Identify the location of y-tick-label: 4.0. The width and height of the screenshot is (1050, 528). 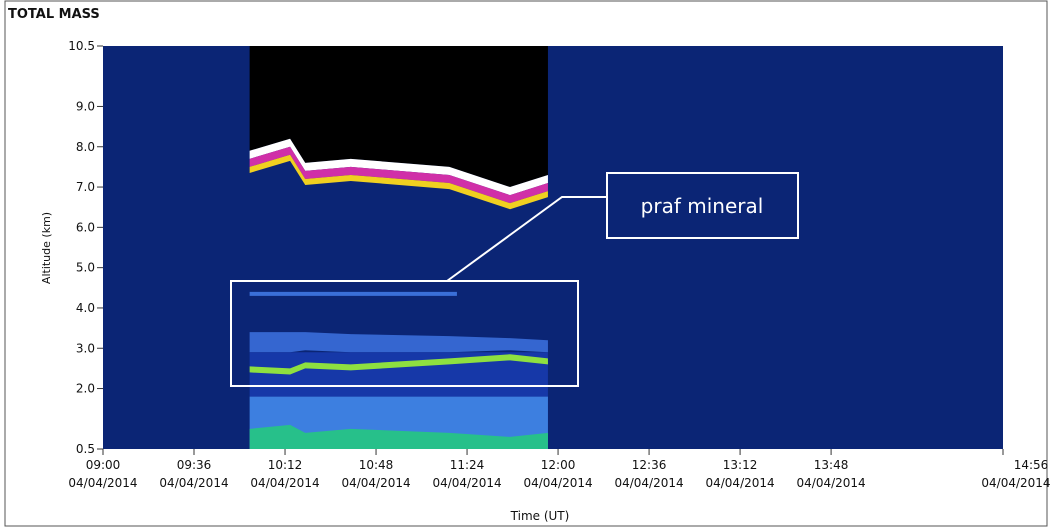
(85, 308).